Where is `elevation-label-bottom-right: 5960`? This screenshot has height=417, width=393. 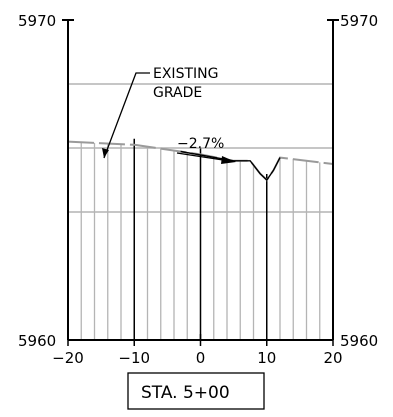
elevation-label-bottom-right: 5960 is located at coordinates (359, 341).